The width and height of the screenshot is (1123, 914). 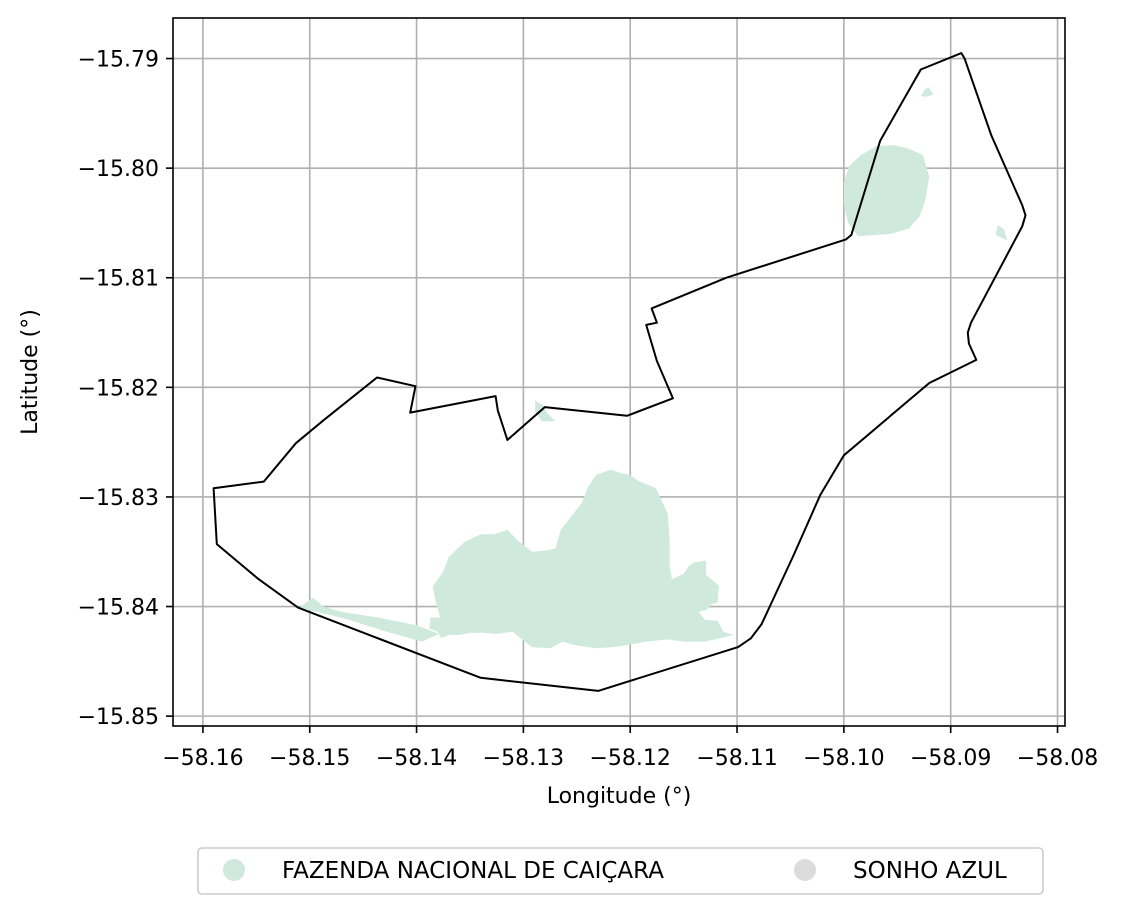 What do you see at coordinates (619, 796) in the screenshot?
I see `x-axis-label: Longitude (°)` at bounding box center [619, 796].